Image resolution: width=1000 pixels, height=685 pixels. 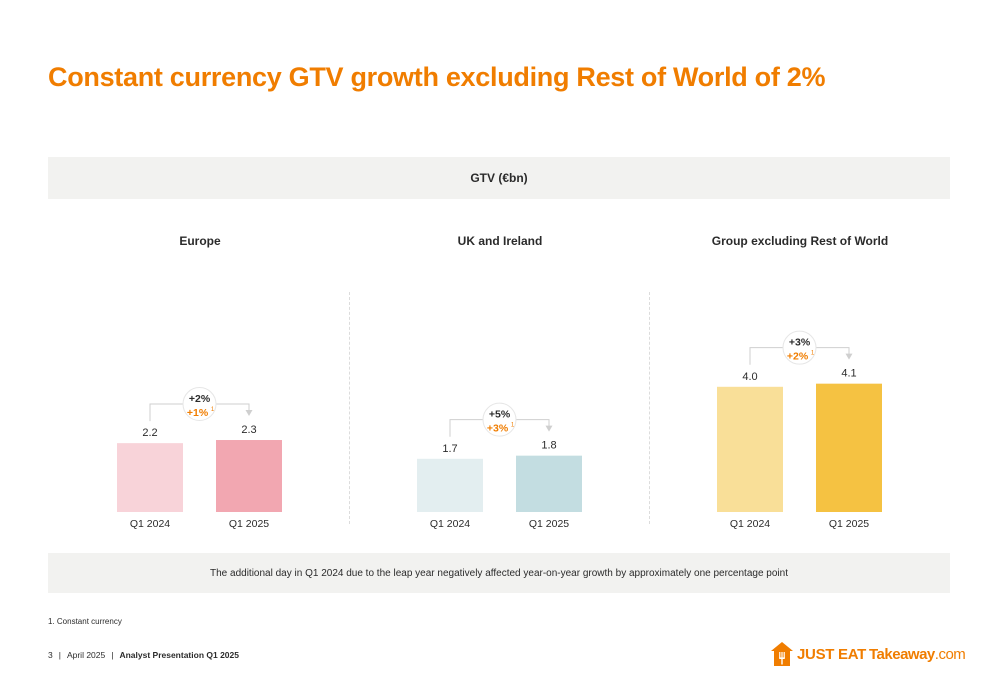 I want to click on growth-label: +5%, so click(x=500, y=415).